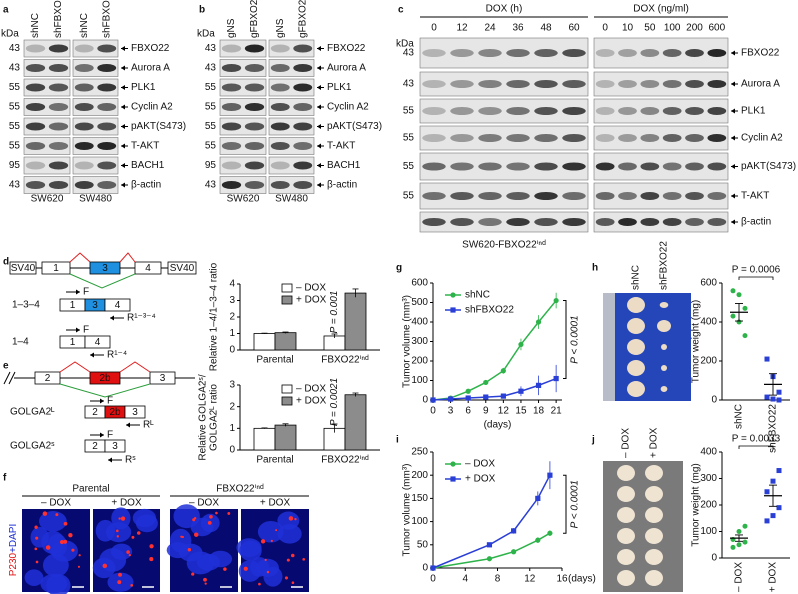 The image size is (798, 594). I want to click on lane-label: 24, so click(490, 28).